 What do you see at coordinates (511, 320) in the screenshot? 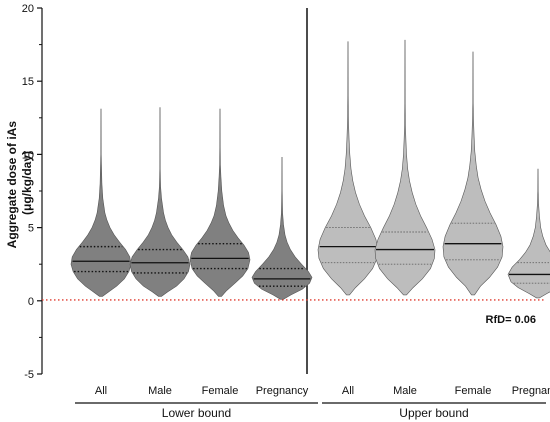
I see `rfd-annotation: RfD= 0.06` at bounding box center [511, 320].